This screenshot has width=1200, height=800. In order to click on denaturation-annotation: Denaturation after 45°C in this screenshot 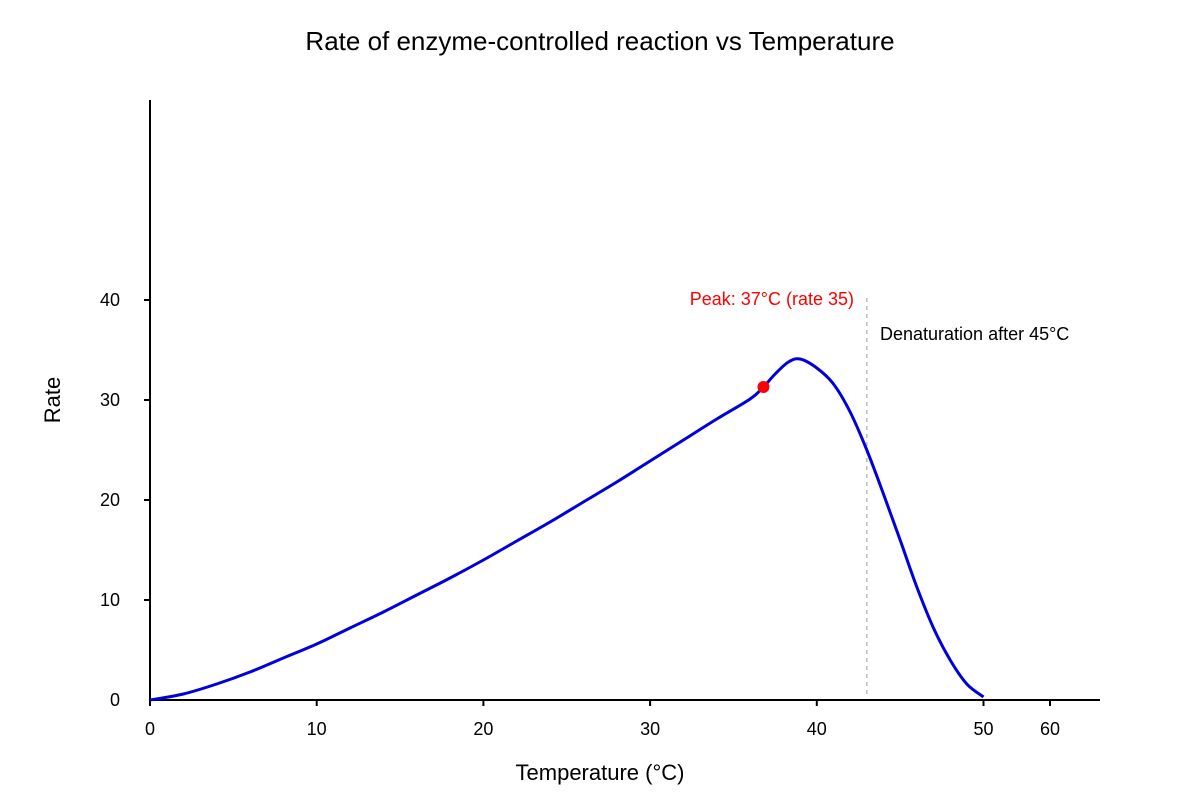, I will do `click(974, 334)`.